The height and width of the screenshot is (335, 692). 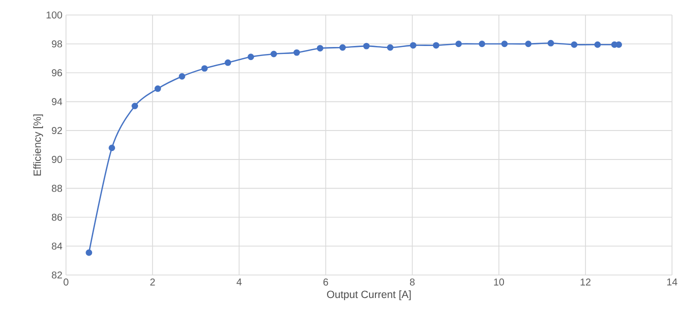 What do you see at coordinates (57, 188) in the screenshot?
I see `y-tick-label: 88` at bounding box center [57, 188].